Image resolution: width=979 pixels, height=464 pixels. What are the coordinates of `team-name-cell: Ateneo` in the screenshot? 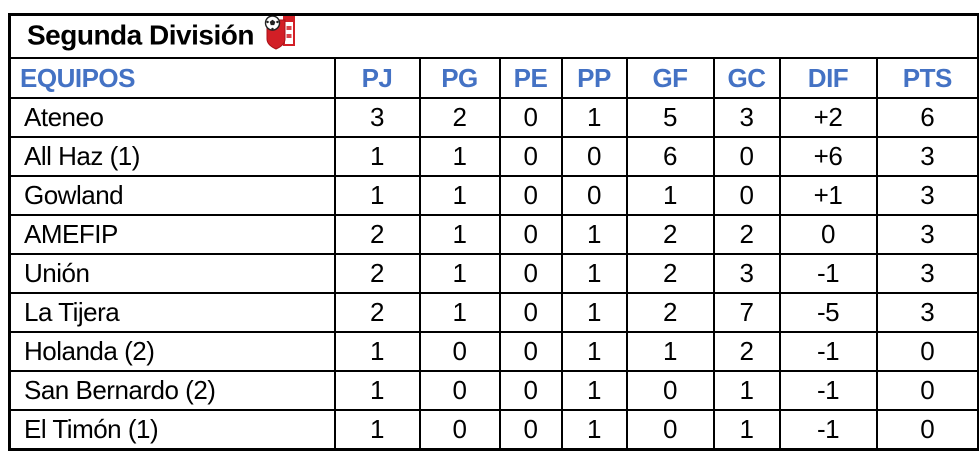 It's located at (172, 117).